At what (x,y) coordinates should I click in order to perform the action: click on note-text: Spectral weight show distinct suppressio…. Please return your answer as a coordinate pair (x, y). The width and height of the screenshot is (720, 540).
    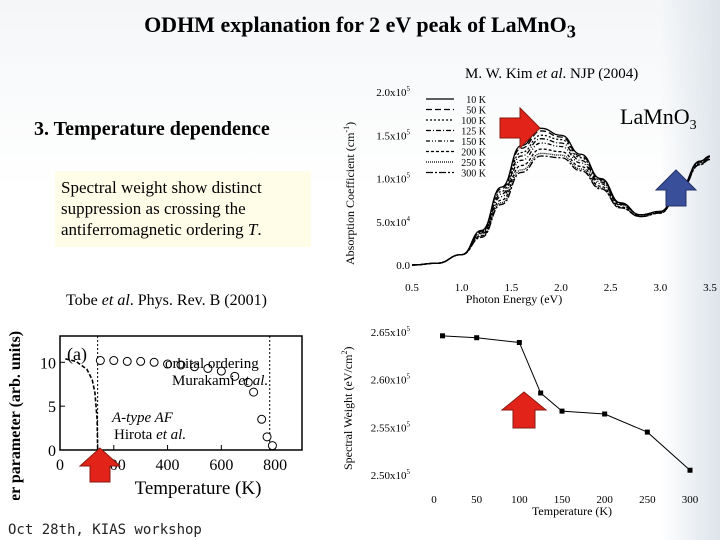
    Looking at the image, I should click on (161, 208).